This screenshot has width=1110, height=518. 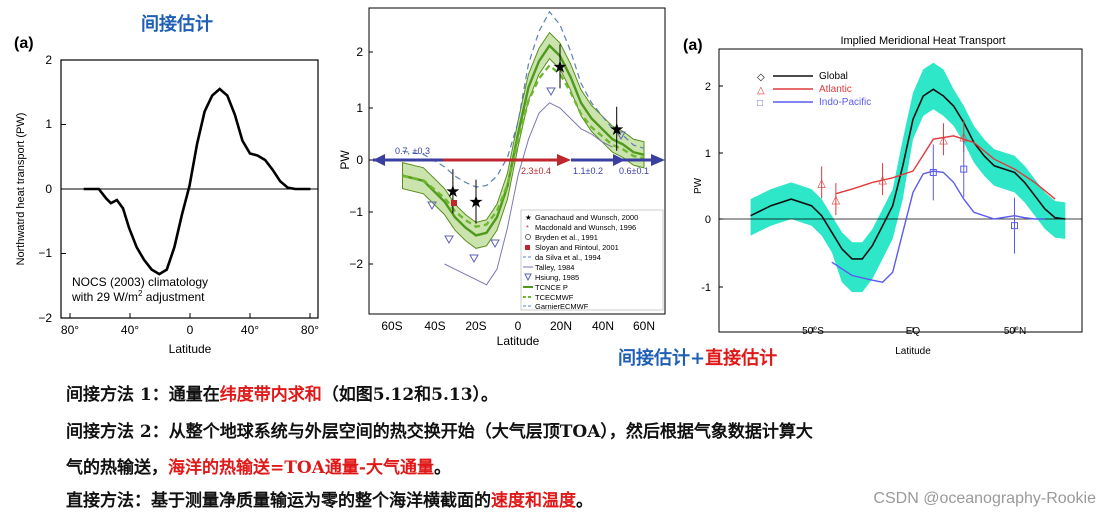 What do you see at coordinates (585, 227) in the screenshot?
I see `legend-entry: Macdonald and Wunsch, 1996` at bounding box center [585, 227].